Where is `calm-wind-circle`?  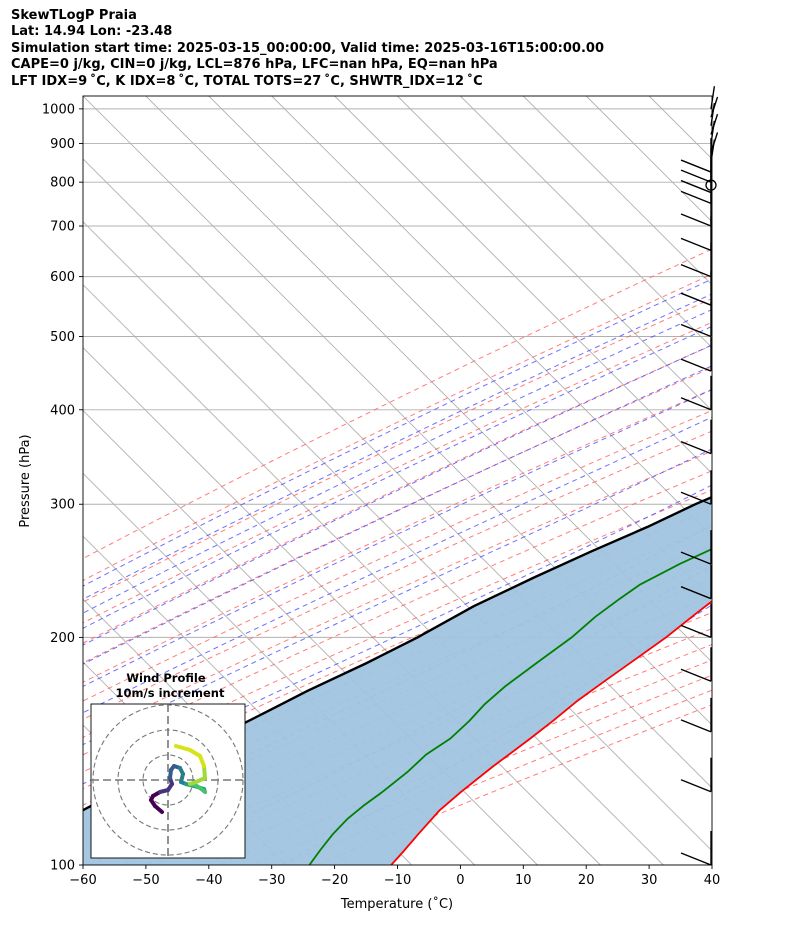
calm-wind-circle is located at coordinates (711, 185).